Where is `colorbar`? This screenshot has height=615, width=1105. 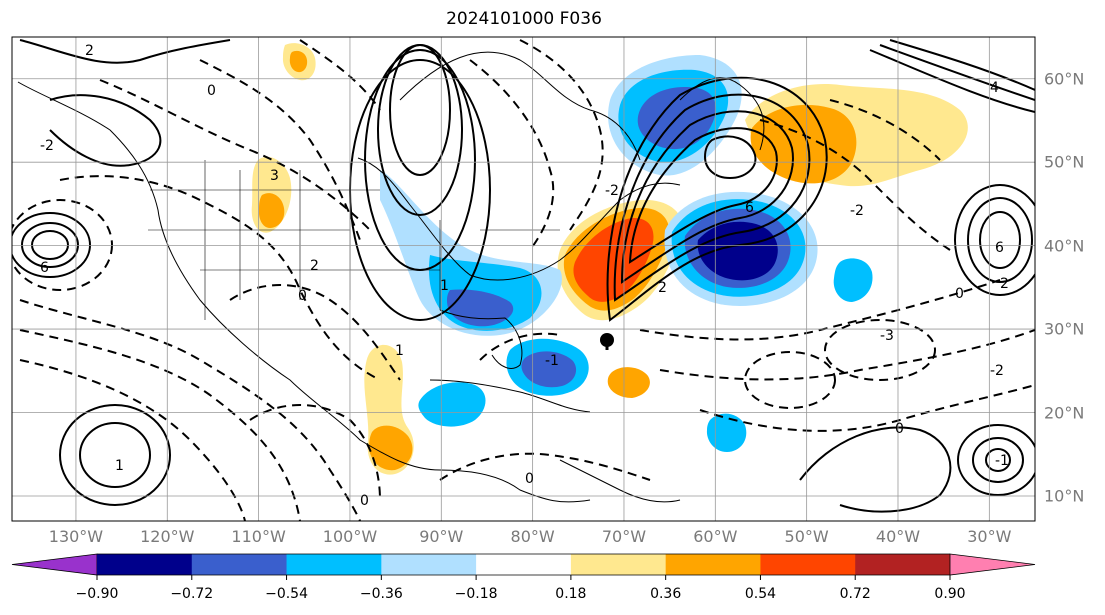 colorbar is located at coordinates (523, 566).